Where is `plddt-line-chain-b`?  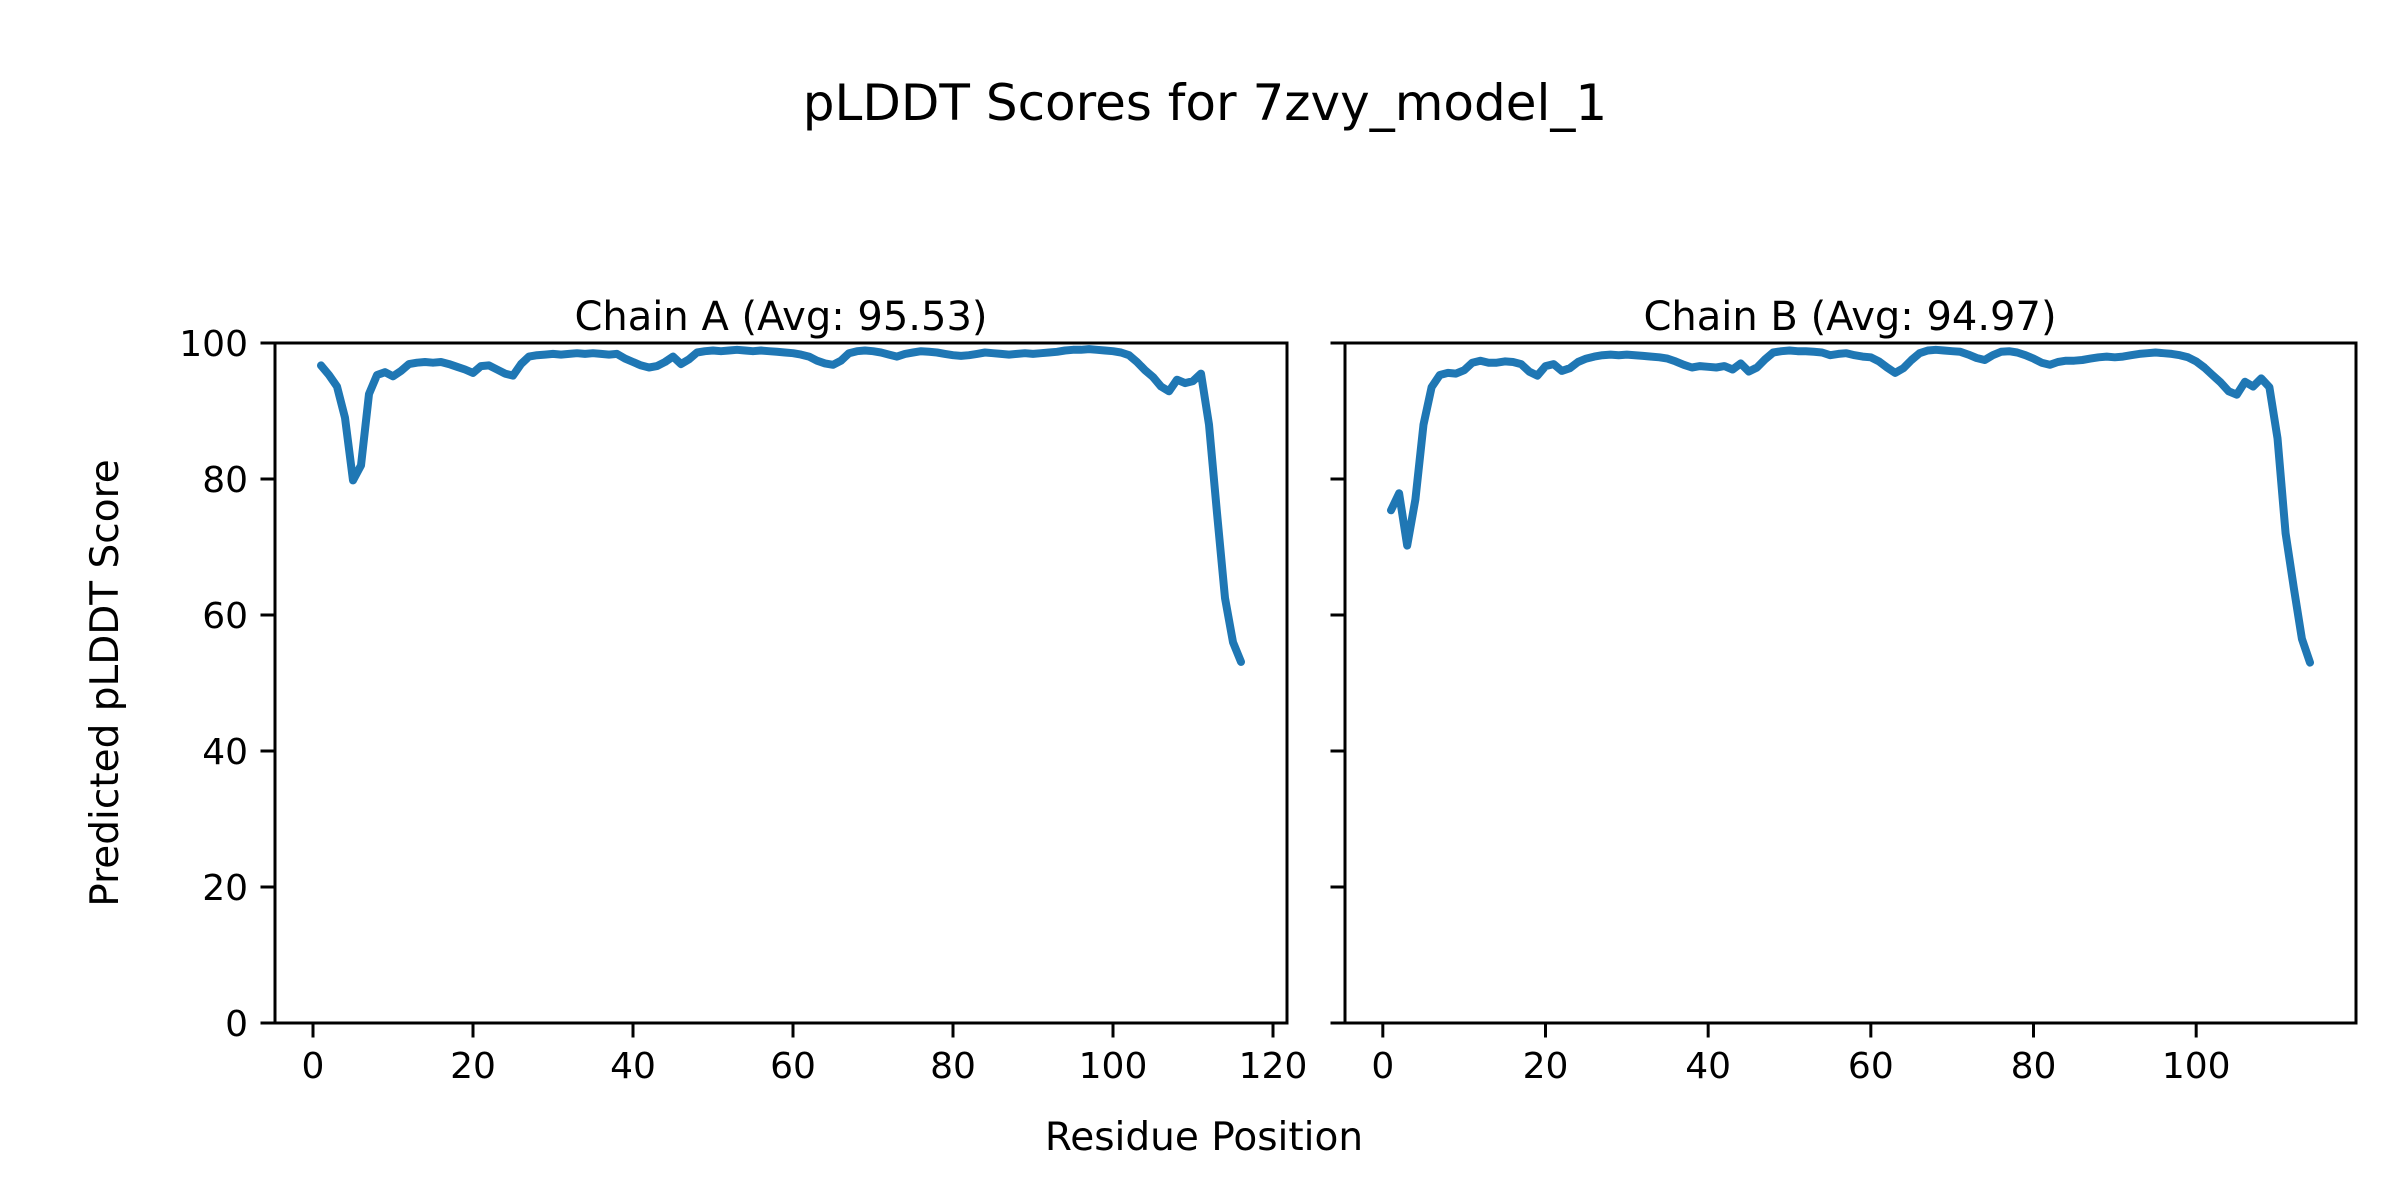 plddt-line-chain-b is located at coordinates (1850, 506).